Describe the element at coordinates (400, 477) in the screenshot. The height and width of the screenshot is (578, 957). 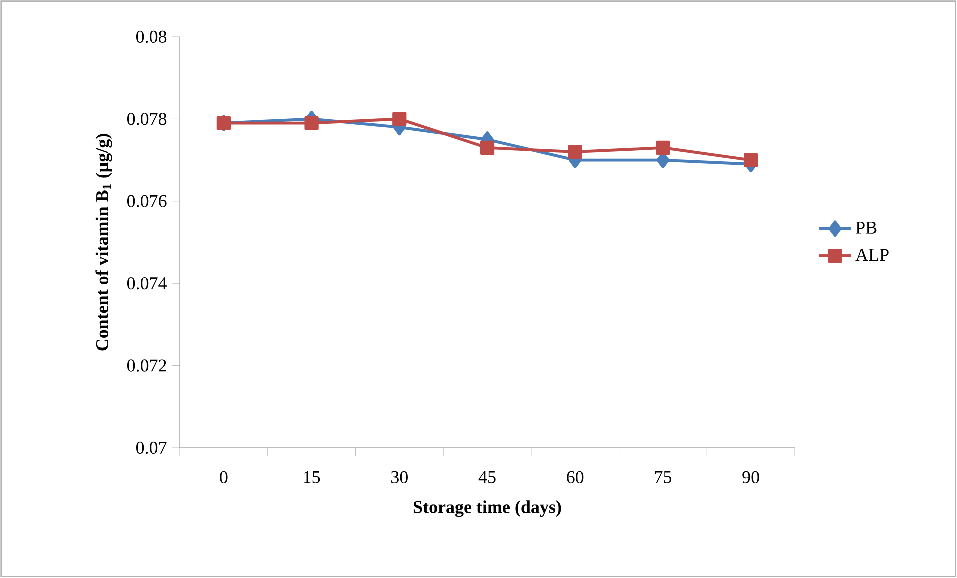
I see `x-tick-label: 30` at that location.